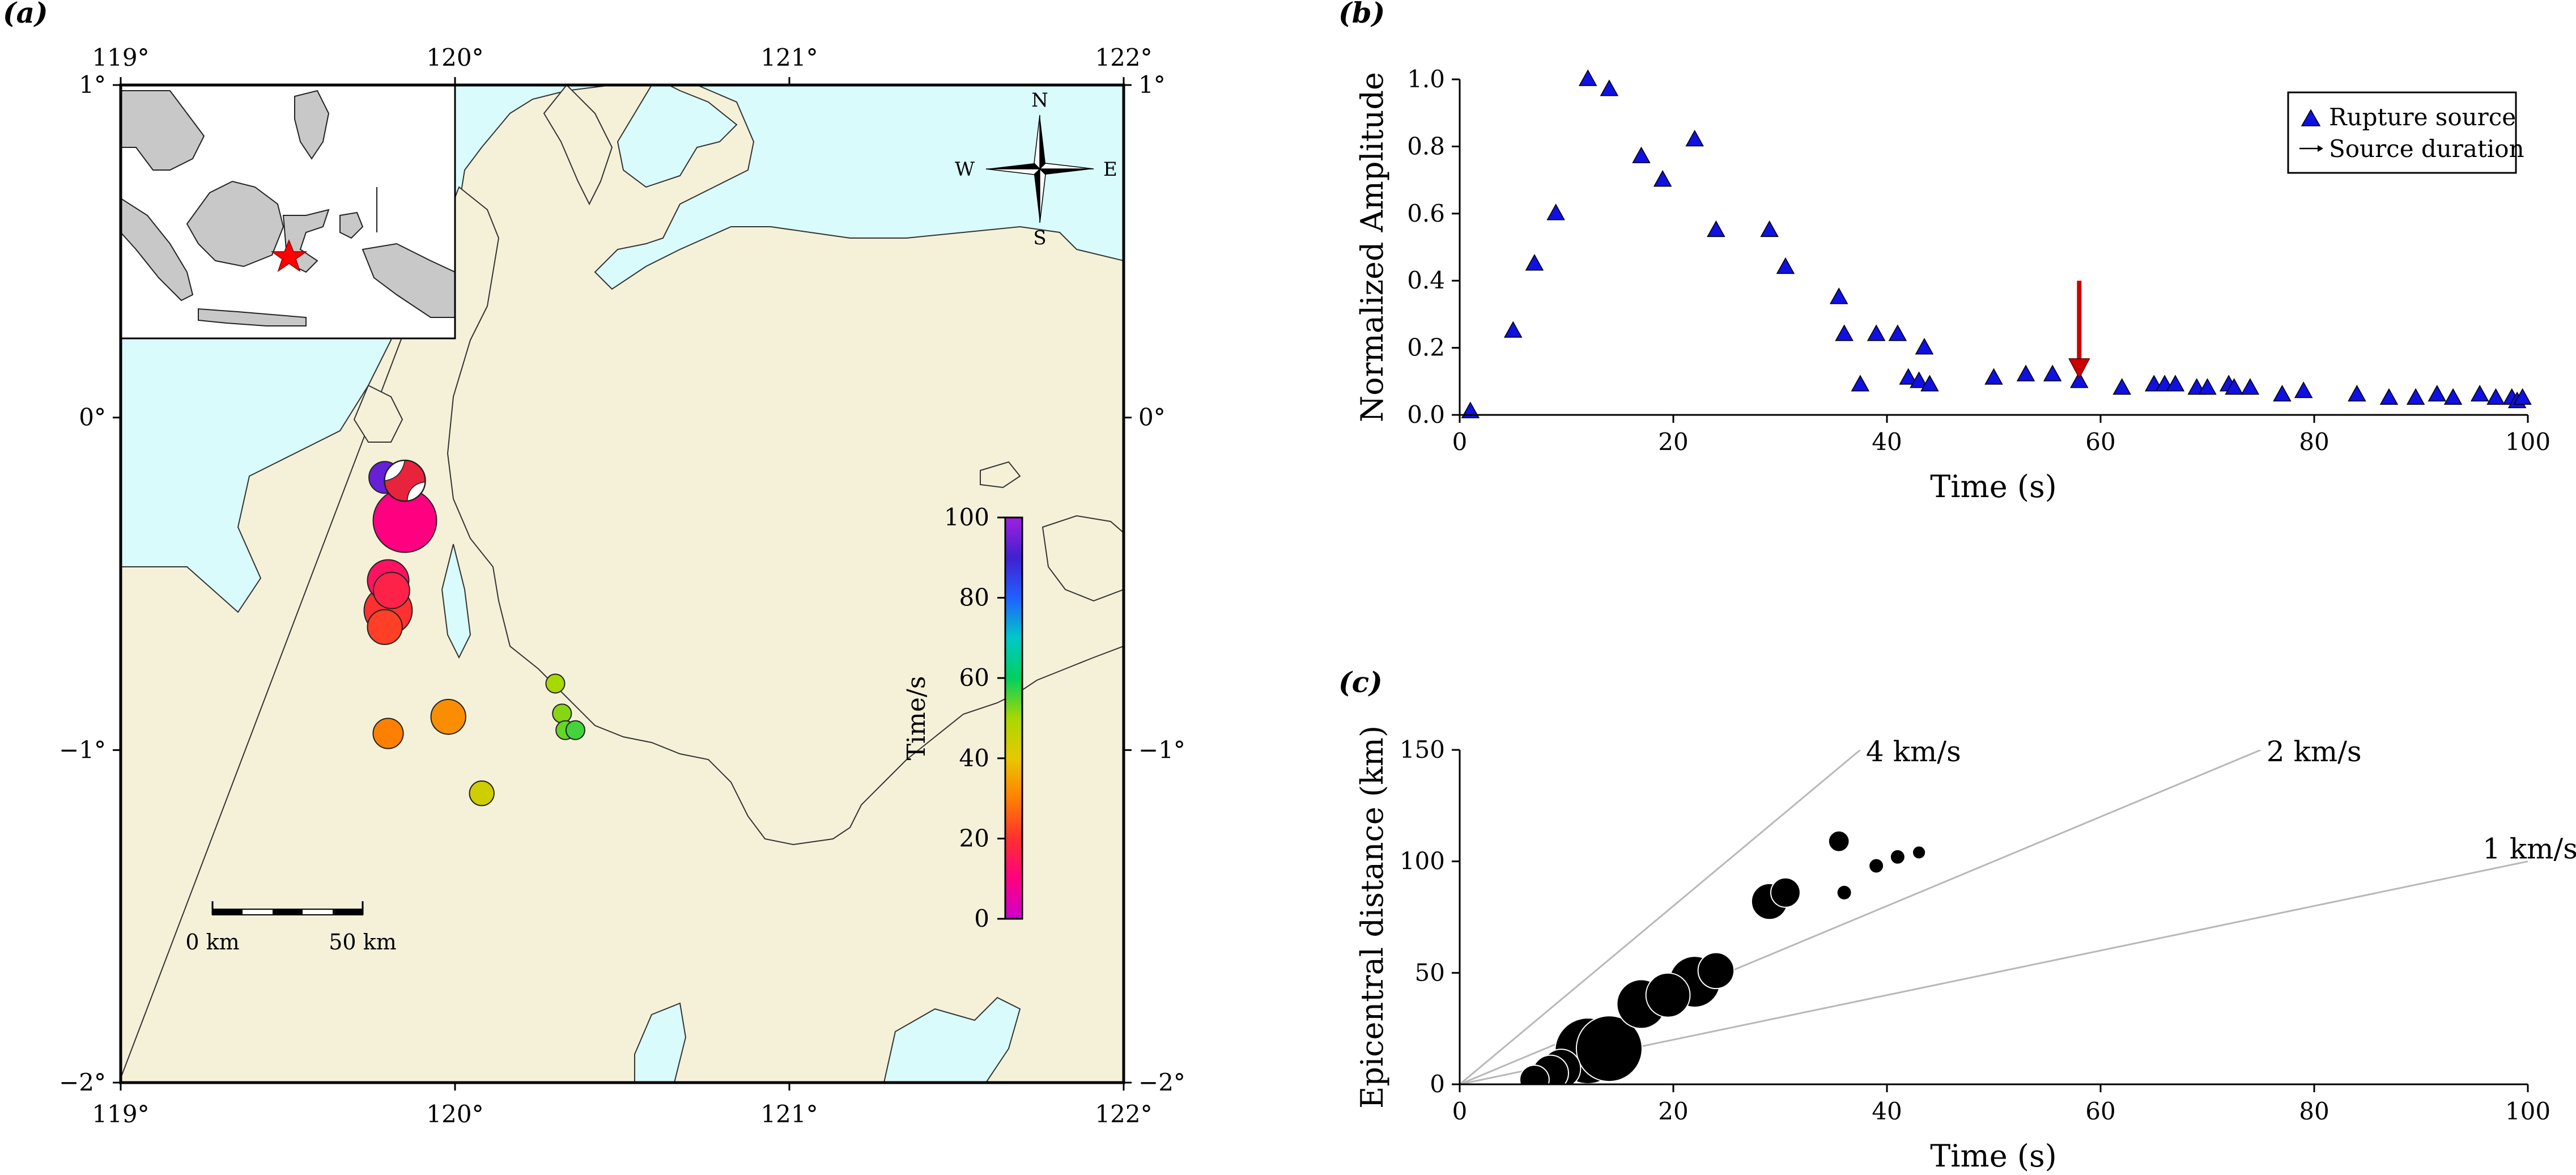  What do you see at coordinates (1993, 1156) in the screenshot?
I see `distance-xlabel: Time (s)` at bounding box center [1993, 1156].